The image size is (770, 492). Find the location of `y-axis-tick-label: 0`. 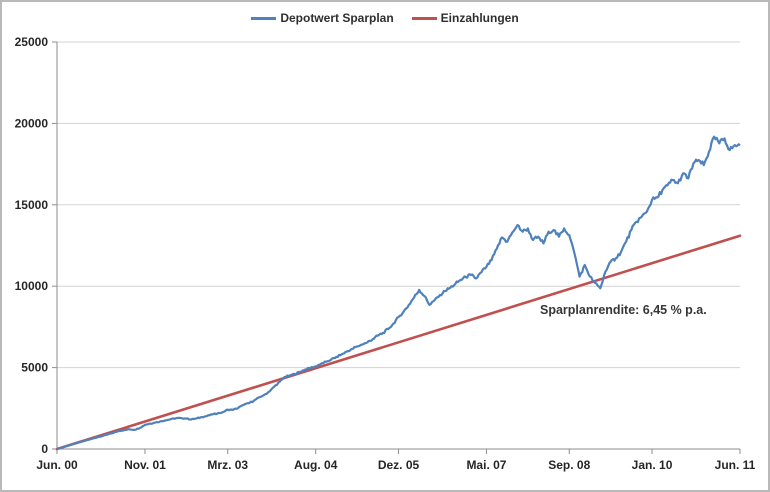

y-axis-tick-label: 0 is located at coordinates (44, 449).